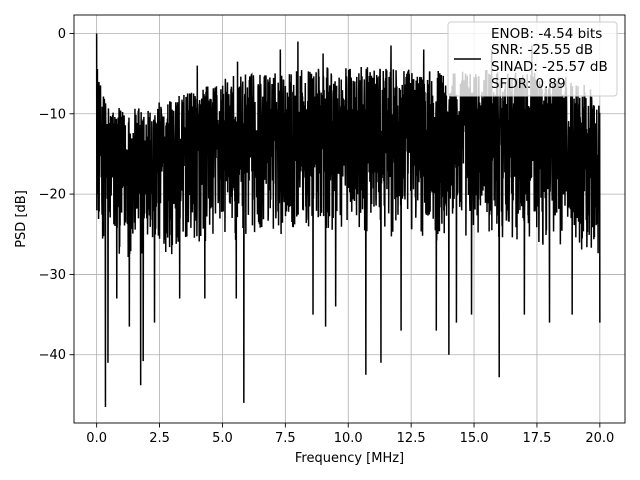  I want to click on y-tick-label: −20, so click(52, 195).